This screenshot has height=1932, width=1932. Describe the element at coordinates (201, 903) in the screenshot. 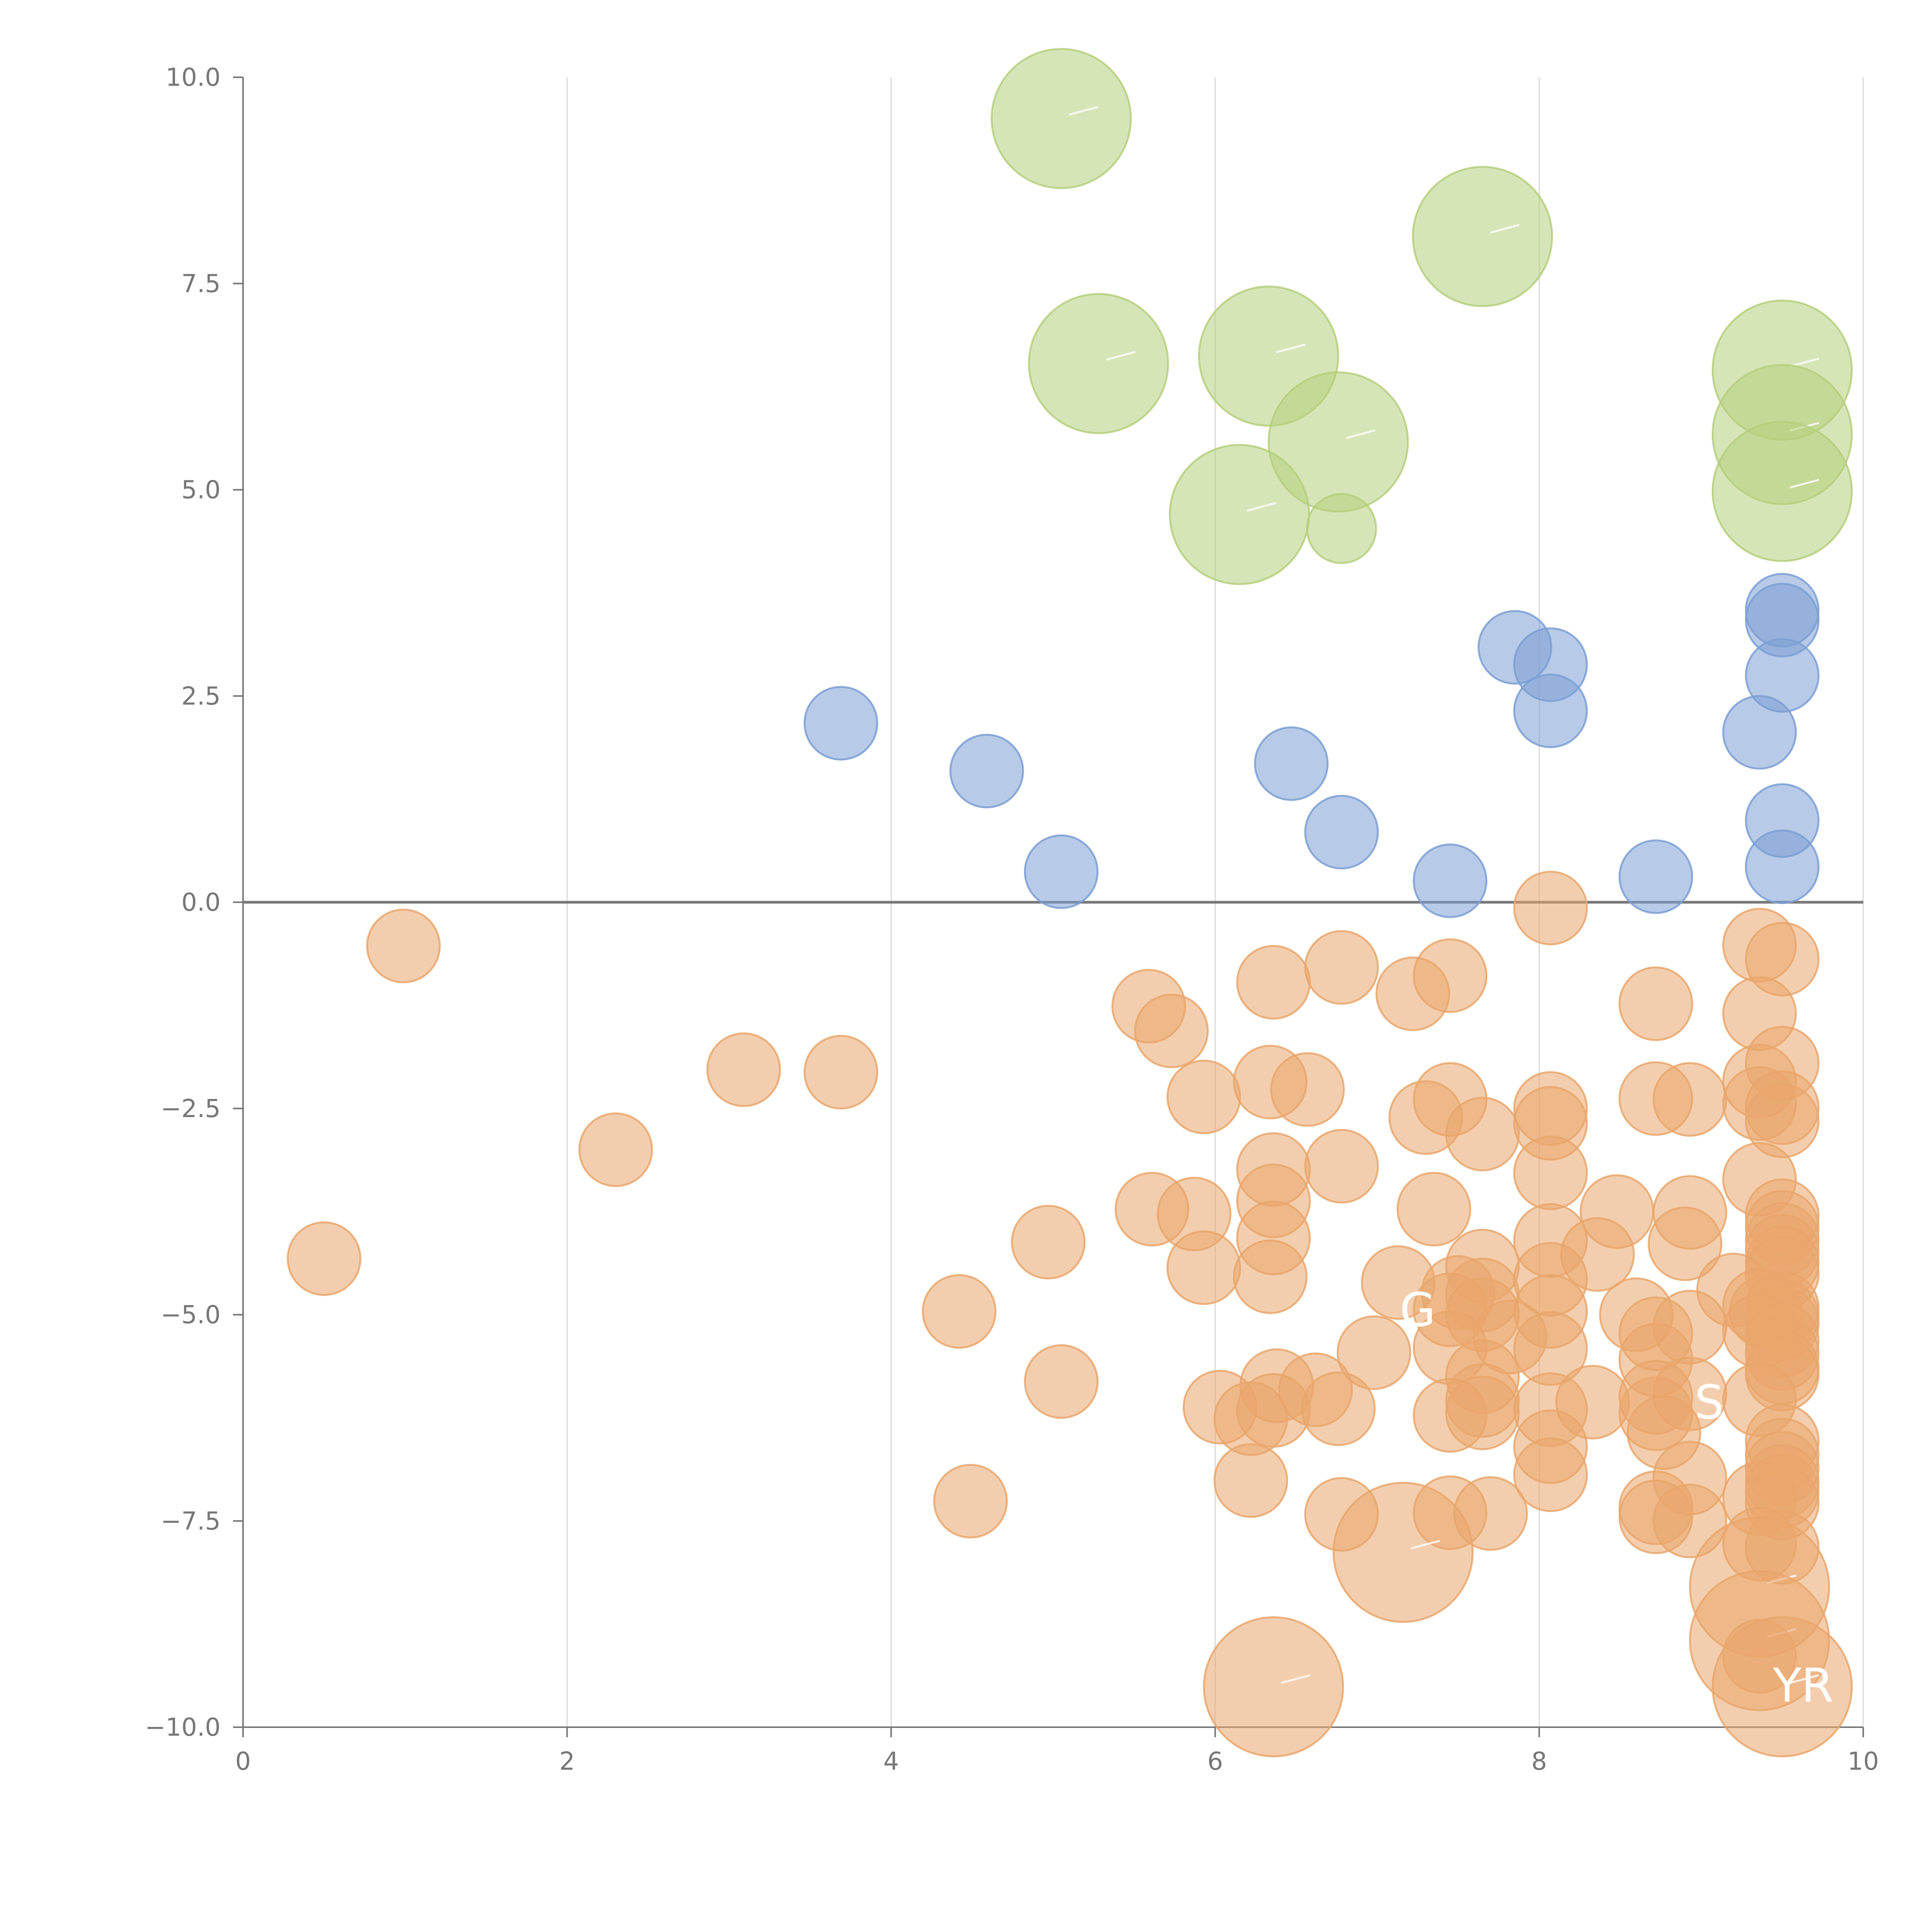

I see `y-tick-label: 0.0` at that location.